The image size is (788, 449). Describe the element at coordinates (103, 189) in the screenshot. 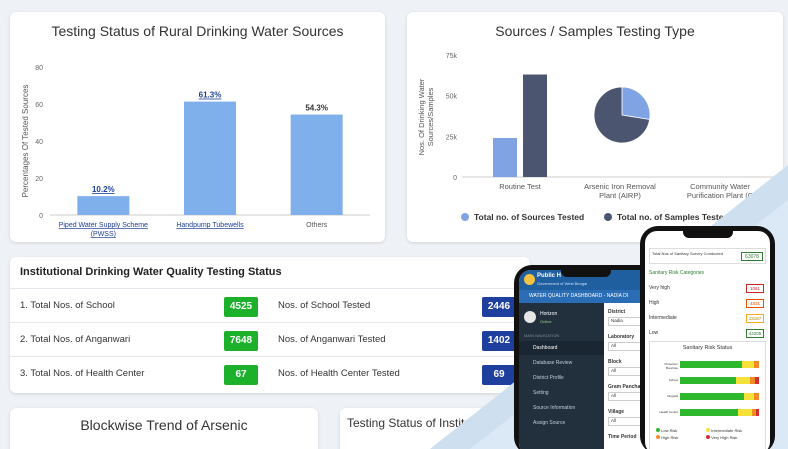

I see `data-label: 10.2%` at that location.